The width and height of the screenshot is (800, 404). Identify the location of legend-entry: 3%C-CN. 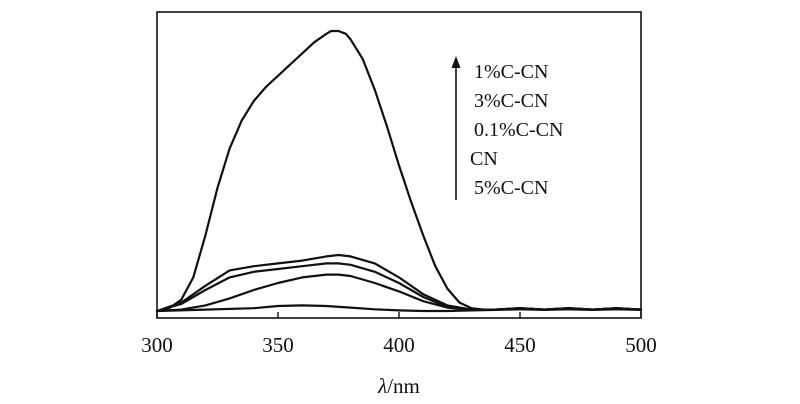
(511, 101).